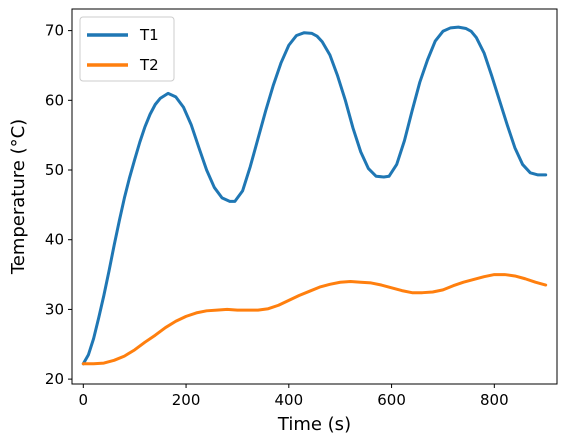 Image resolution: width=576 pixels, height=443 pixels. I want to click on x-tick-label: 800, so click(494, 400).